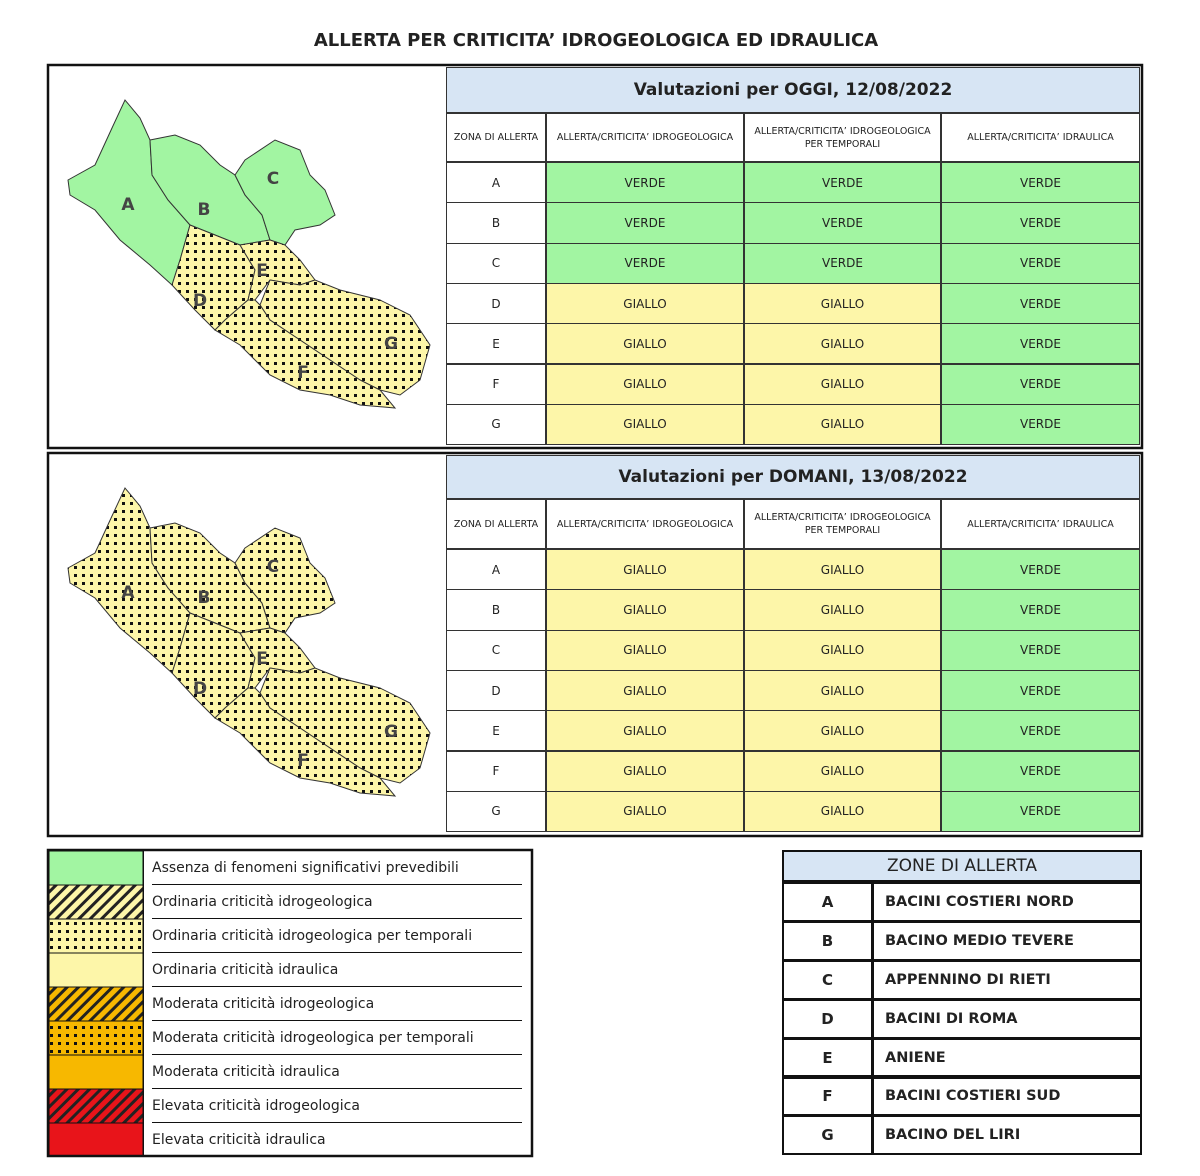 The image size is (1200, 1176). What do you see at coordinates (496, 811) in the screenshot?
I see `zone-cell: G` at bounding box center [496, 811].